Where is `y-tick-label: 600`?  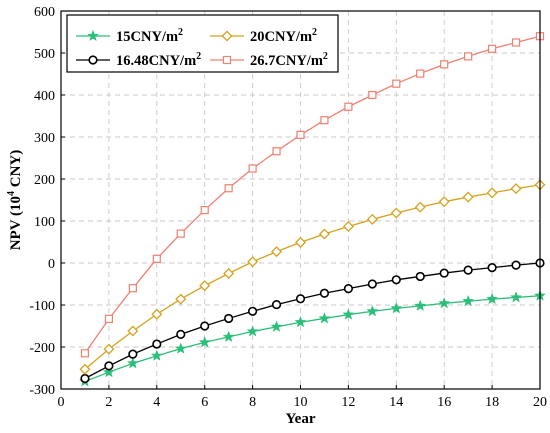 y-tick-label: 600 is located at coordinates (44, 12).